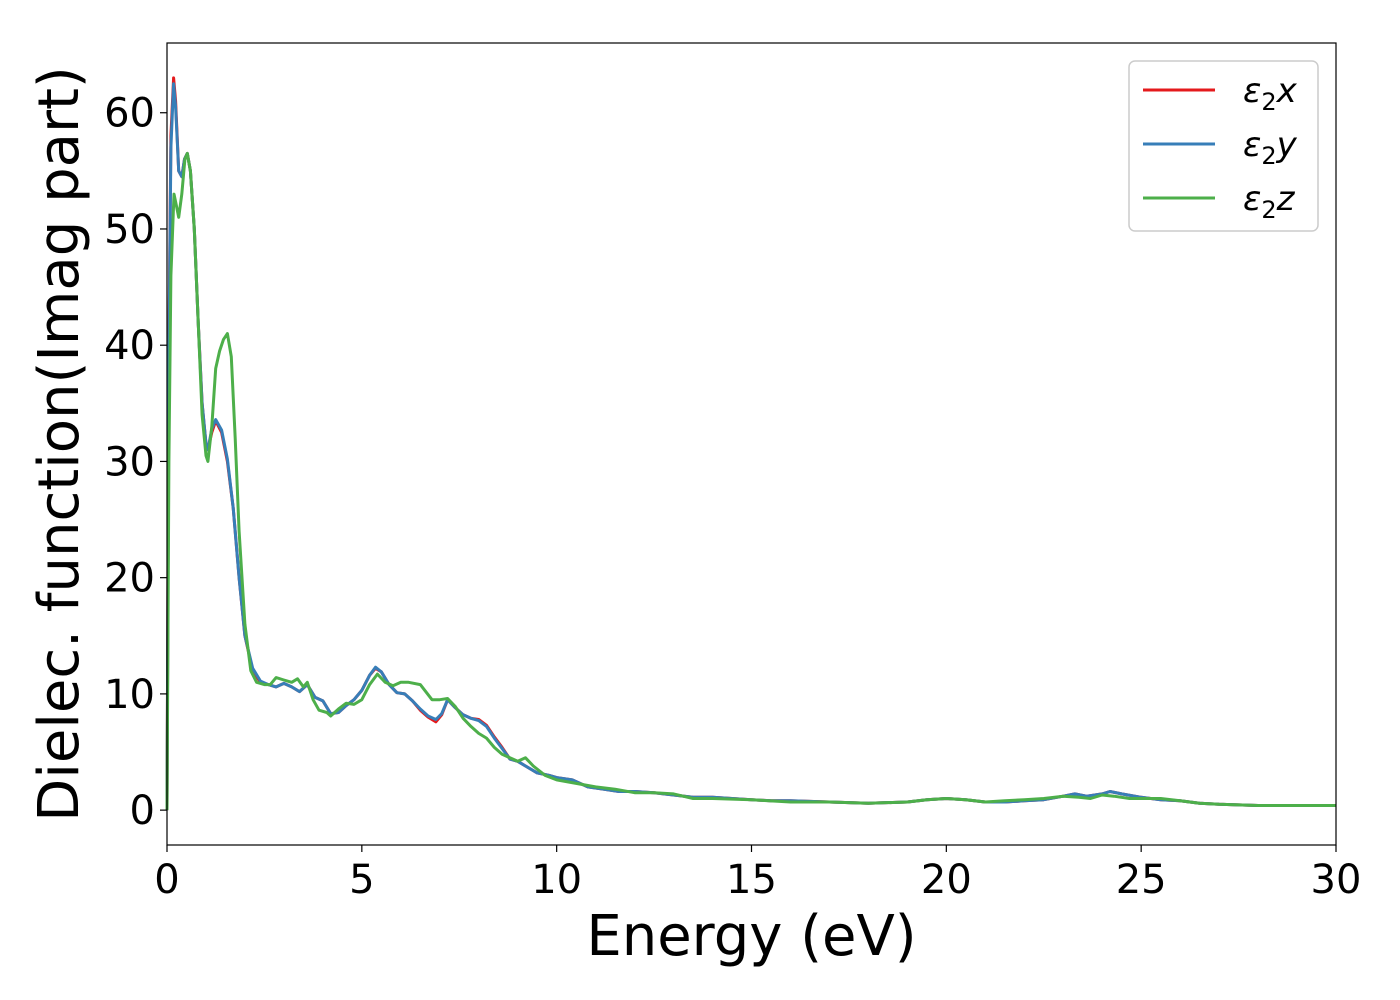 This screenshot has width=1400, height=1000. I want to click on x-tick-label: 30, so click(1336, 880).